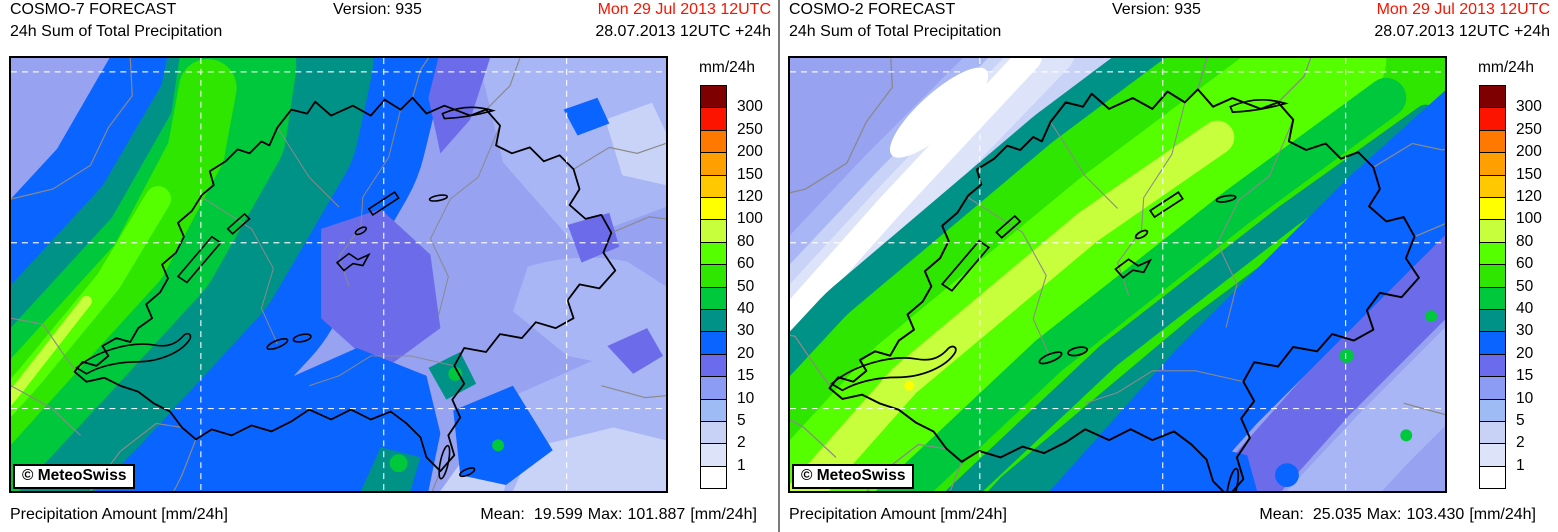  Describe the element at coordinates (1397, 515) in the screenshot. I see `footer-stats: Mean: 25.035 Max: 103.430 [mm/24h]` at that location.